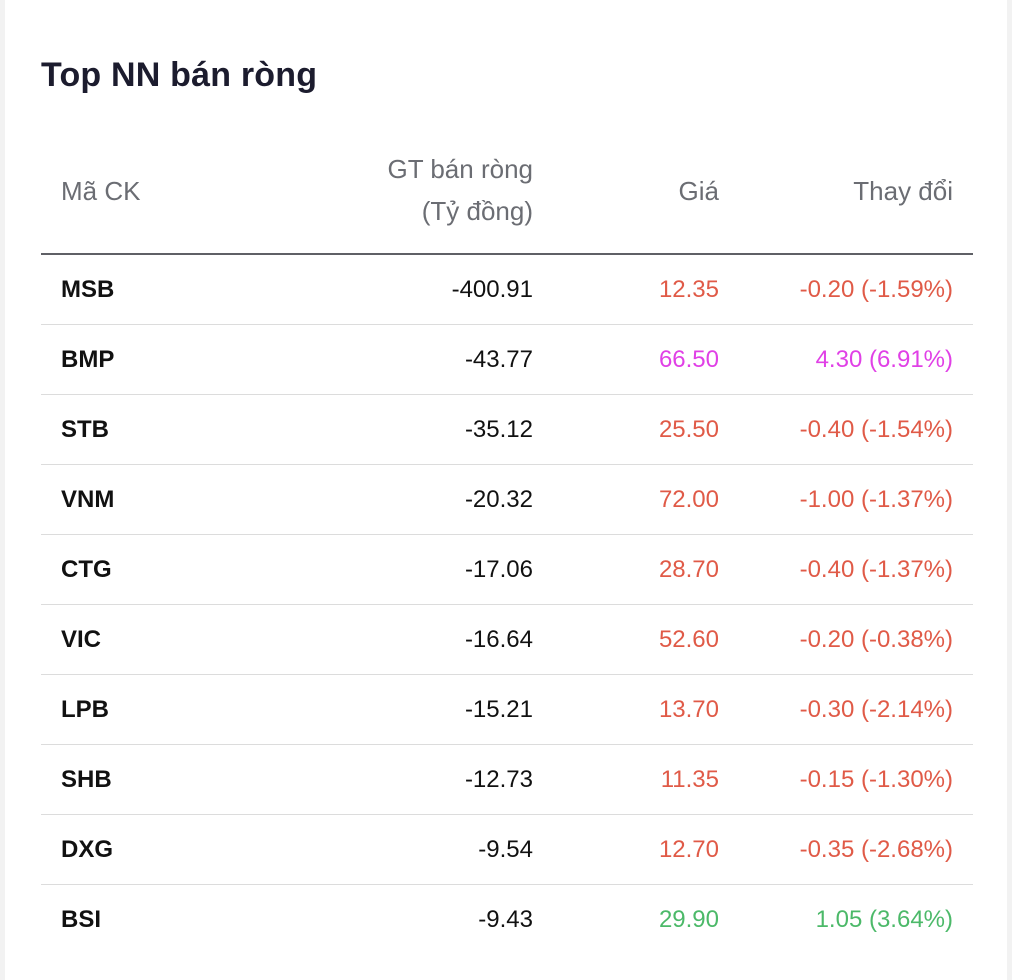  I want to click on price-change: 1.05 (3.64%), so click(884, 919).